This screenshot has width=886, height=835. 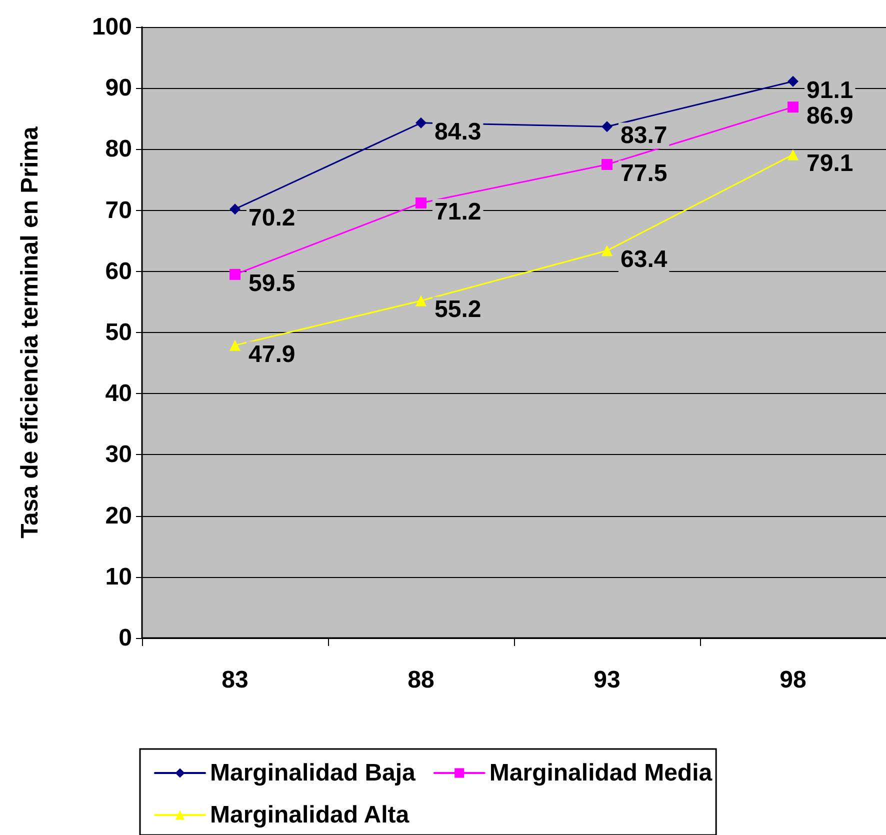 What do you see at coordinates (118, 88) in the screenshot?
I see `y-tick-label: 90` at bounding box center [118, 88].